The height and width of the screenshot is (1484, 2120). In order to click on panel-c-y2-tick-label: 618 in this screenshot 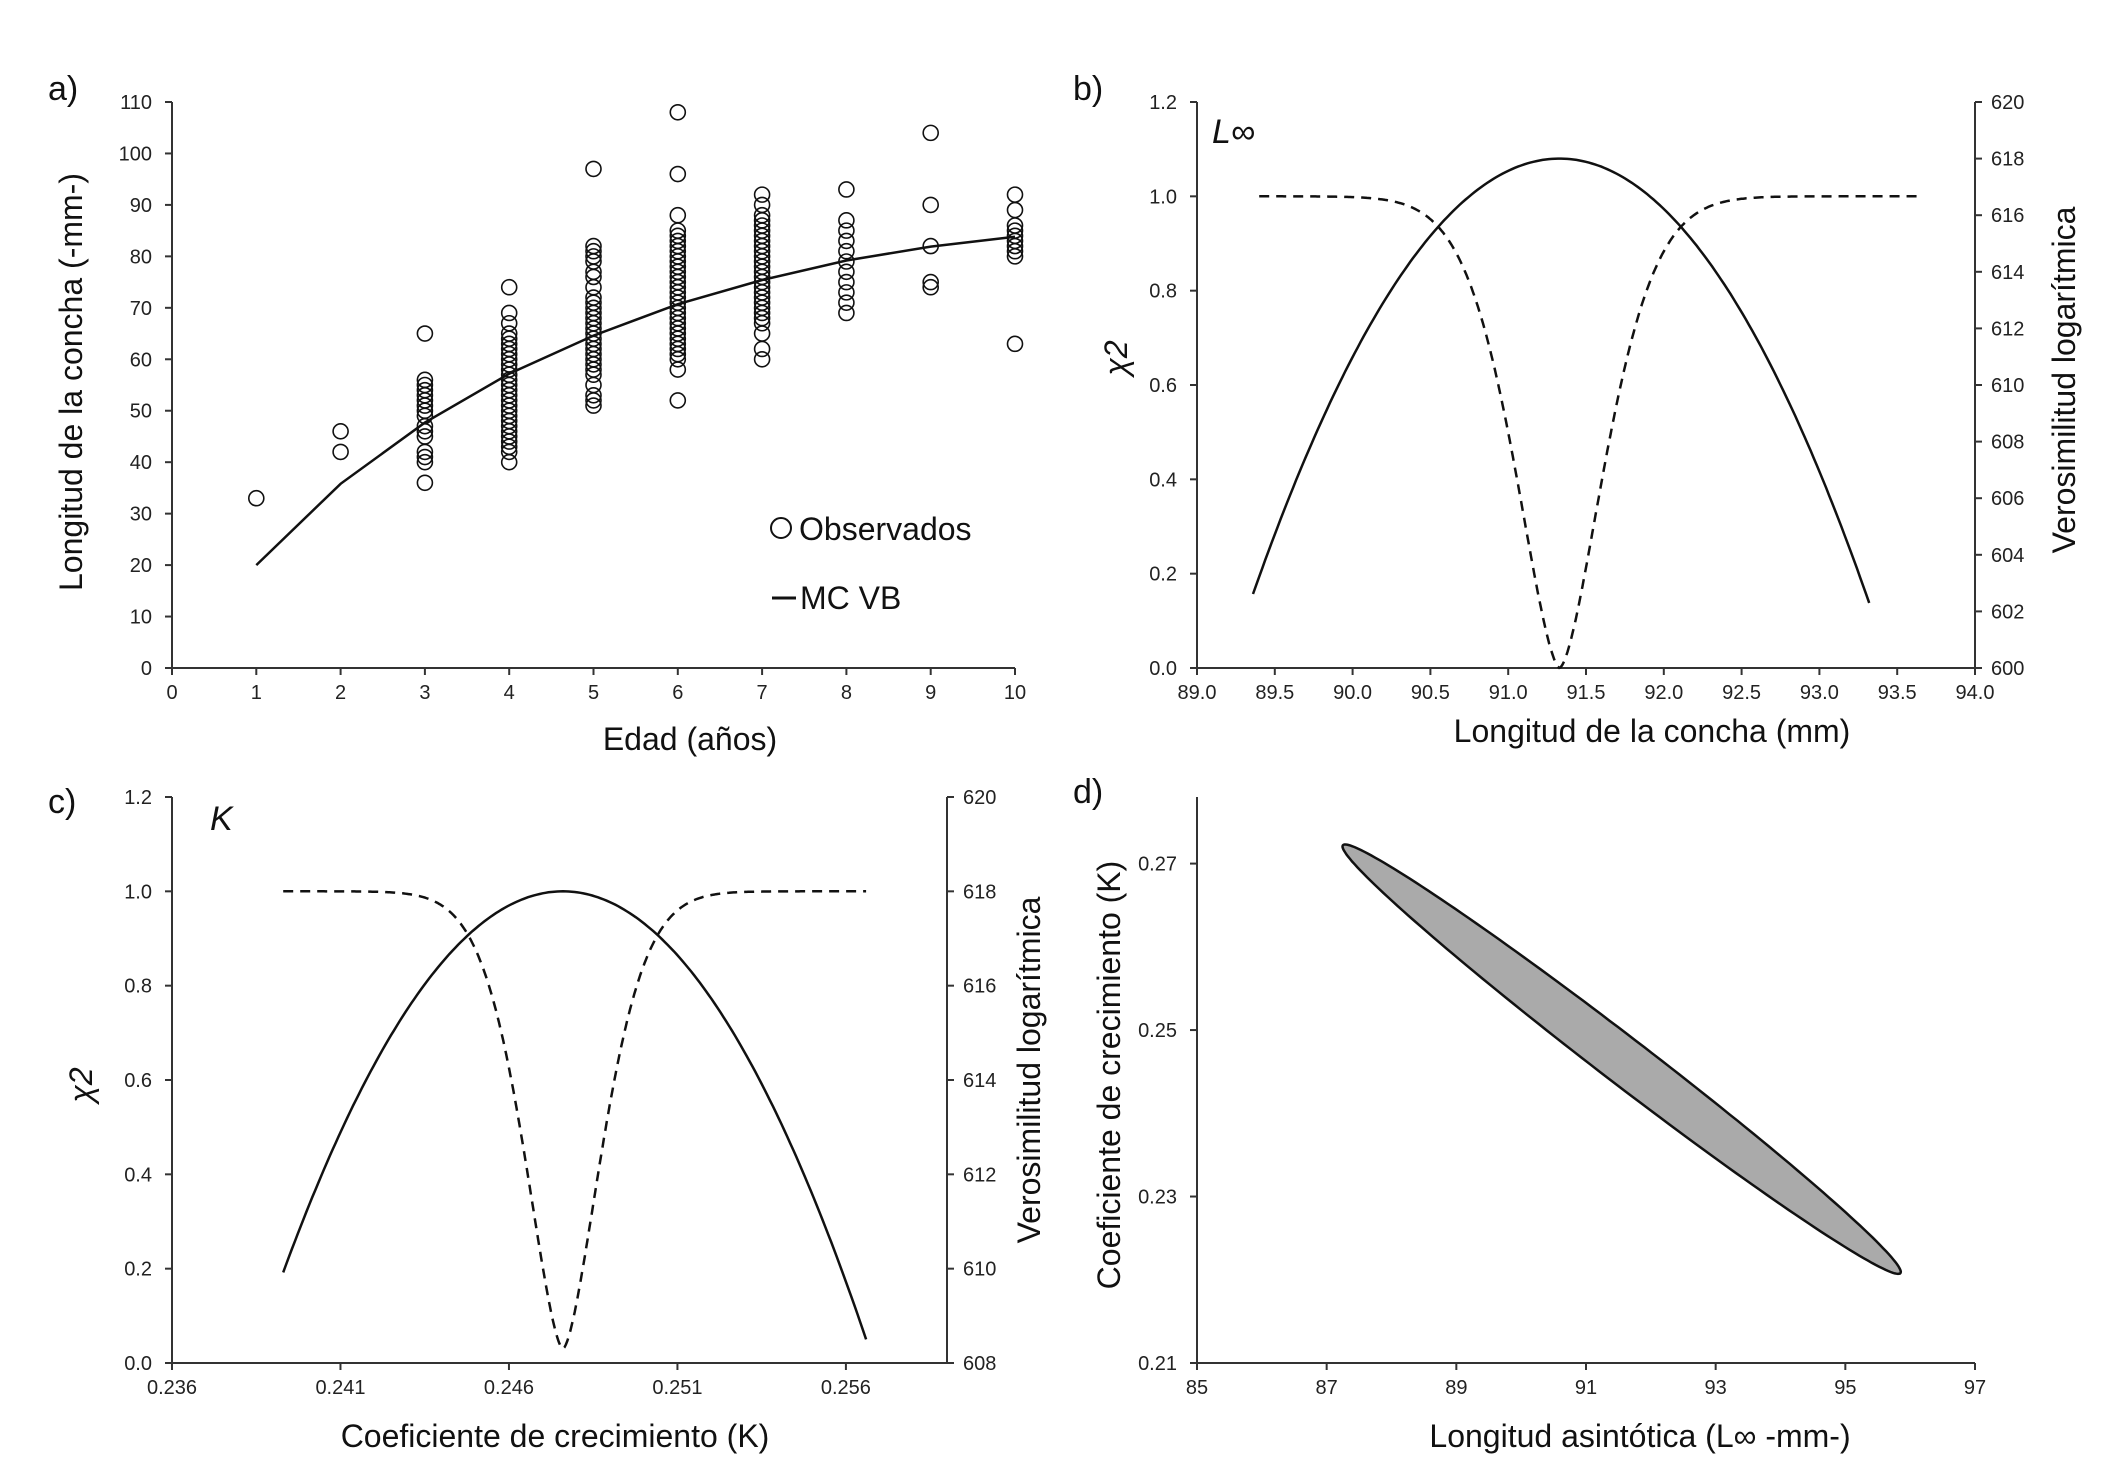, I will do `click(979, 892)`.